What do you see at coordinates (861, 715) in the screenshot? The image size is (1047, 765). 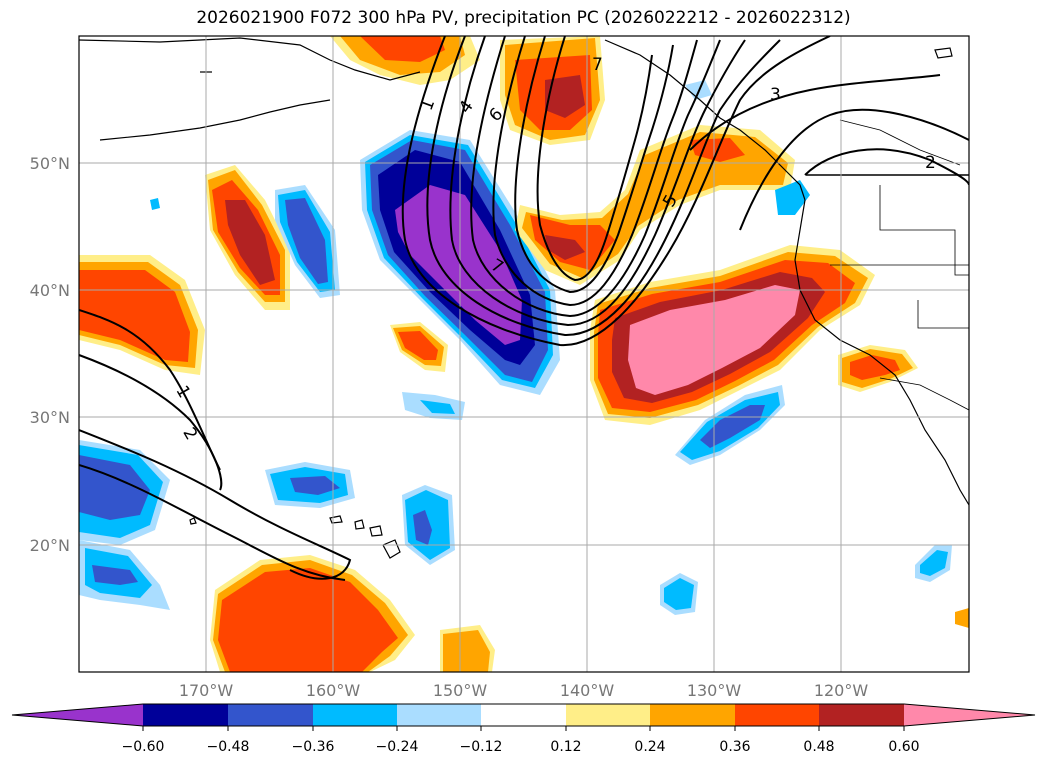 I see `colorbar-bin-pos048` at bounding box center [861, 715].